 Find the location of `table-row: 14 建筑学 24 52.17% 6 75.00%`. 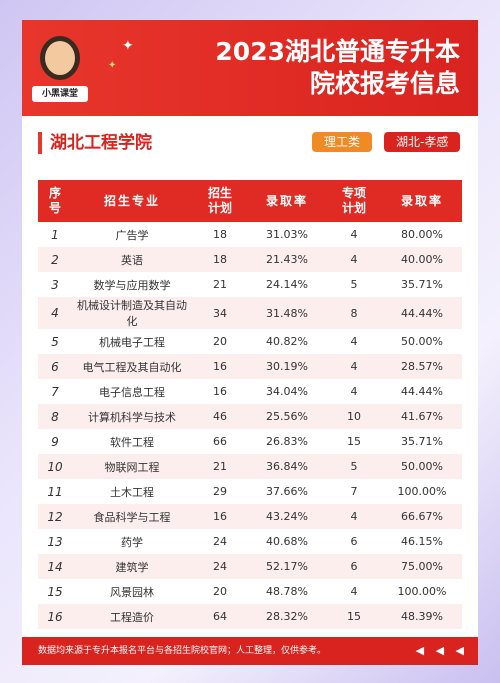

table-row: 14 建筑学 24 52.17% 6 75.00% is located at coordinates (250, 566).